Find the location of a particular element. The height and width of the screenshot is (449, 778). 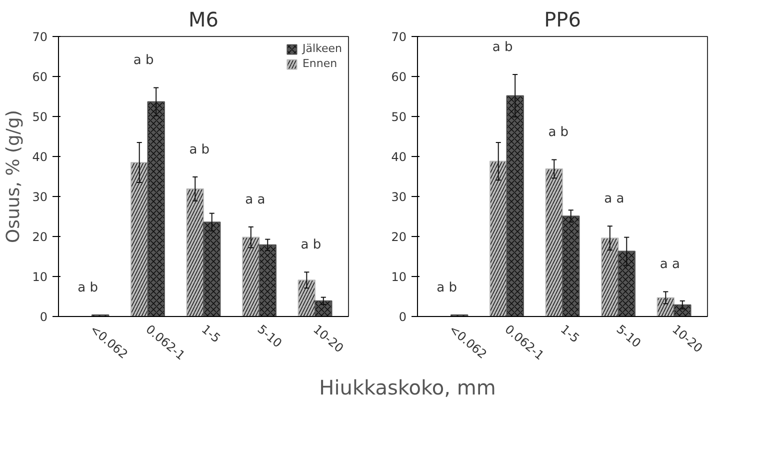

legend-label: Jälkeen is located at coordinates (322, 48).